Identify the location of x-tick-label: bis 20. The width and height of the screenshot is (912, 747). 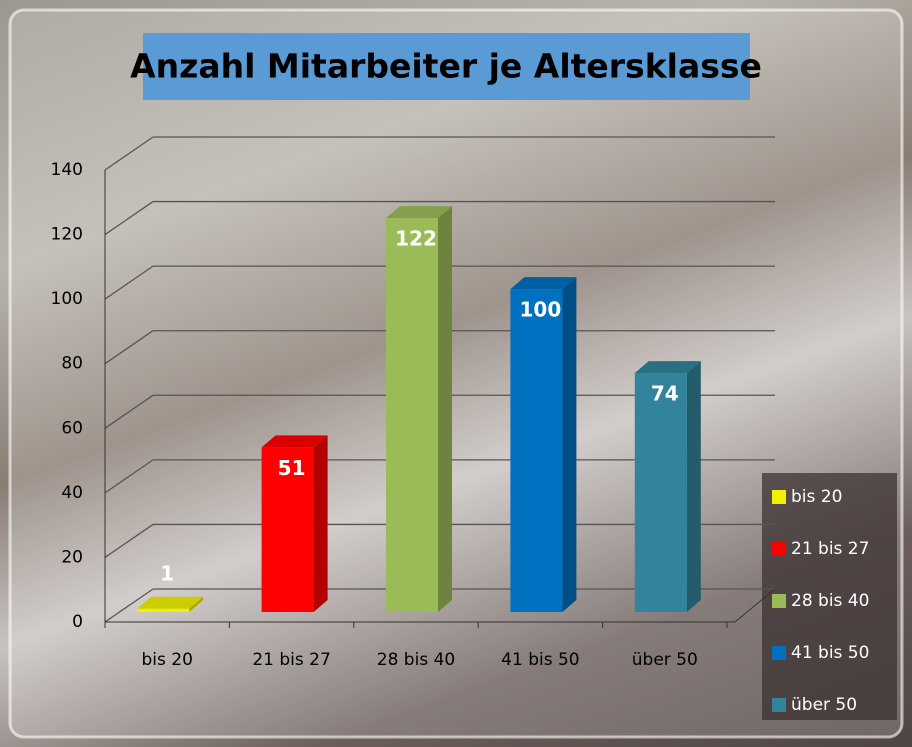
(166, 660).